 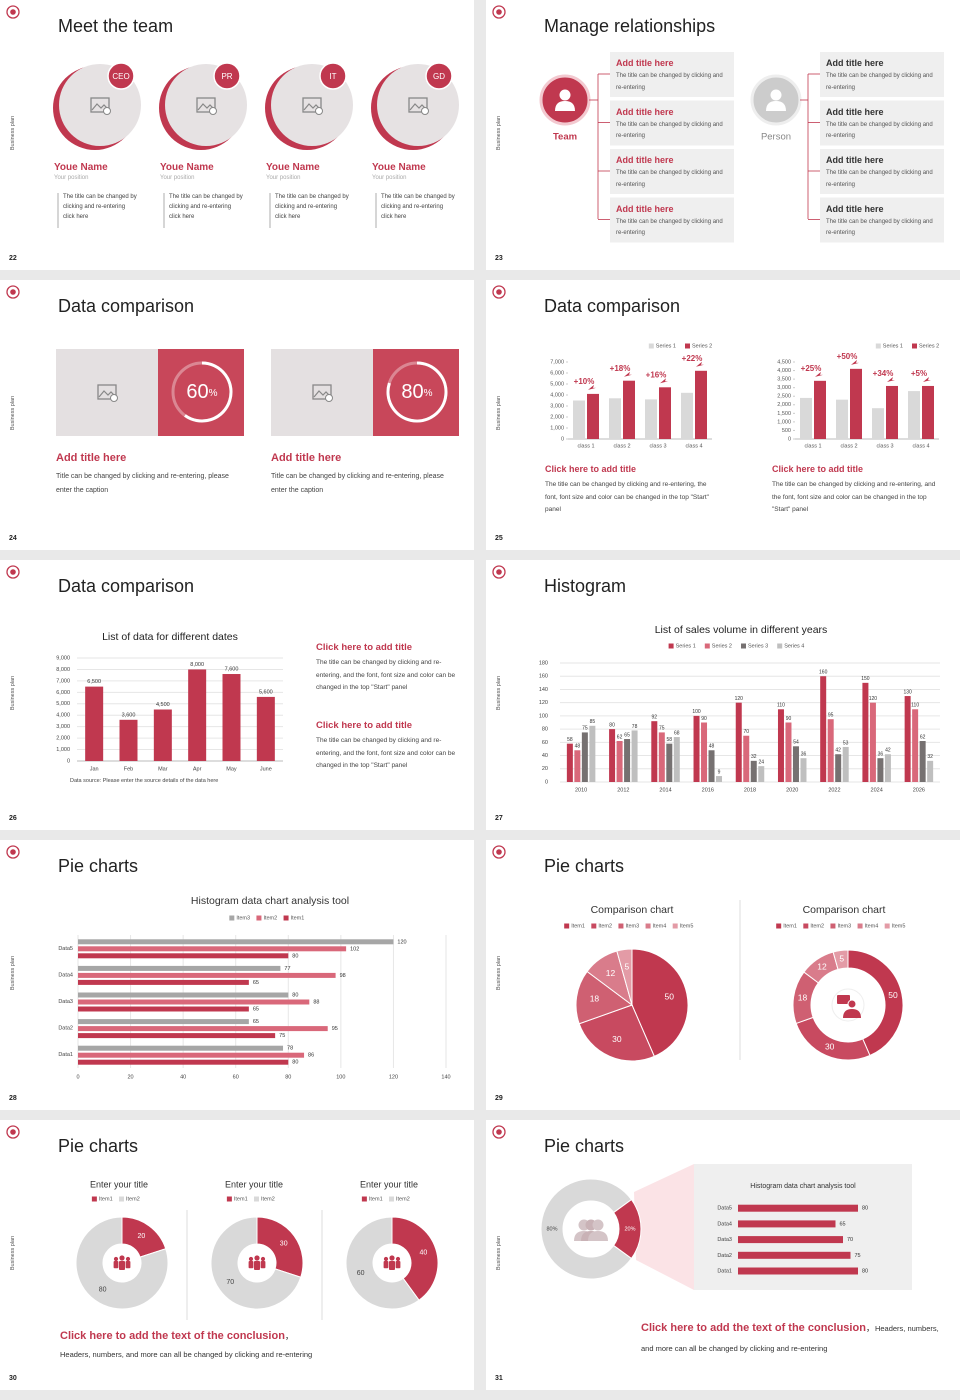 I want to click on legend-label: Item1, so click(x=578, y=926).